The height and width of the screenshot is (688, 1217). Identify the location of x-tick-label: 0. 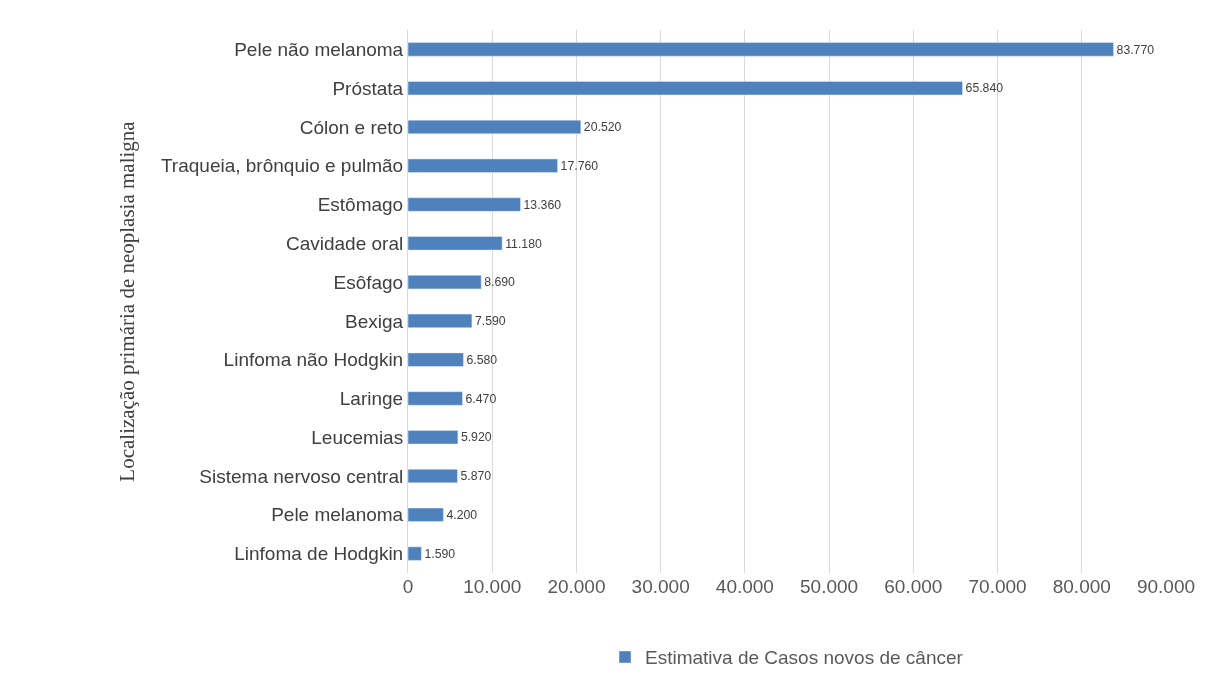
(408, 586).